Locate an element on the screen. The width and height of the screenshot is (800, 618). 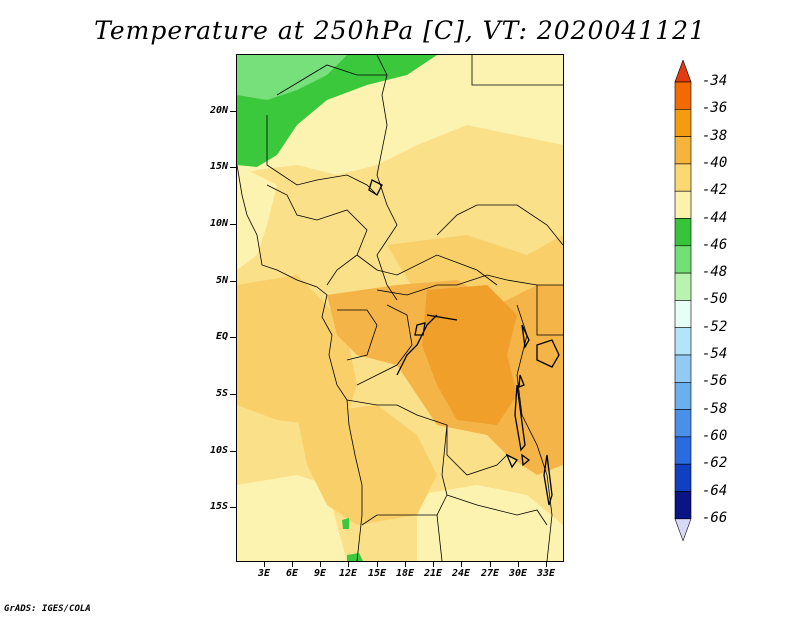
colorbar-label: -66 is located at coordinates (715, 517).